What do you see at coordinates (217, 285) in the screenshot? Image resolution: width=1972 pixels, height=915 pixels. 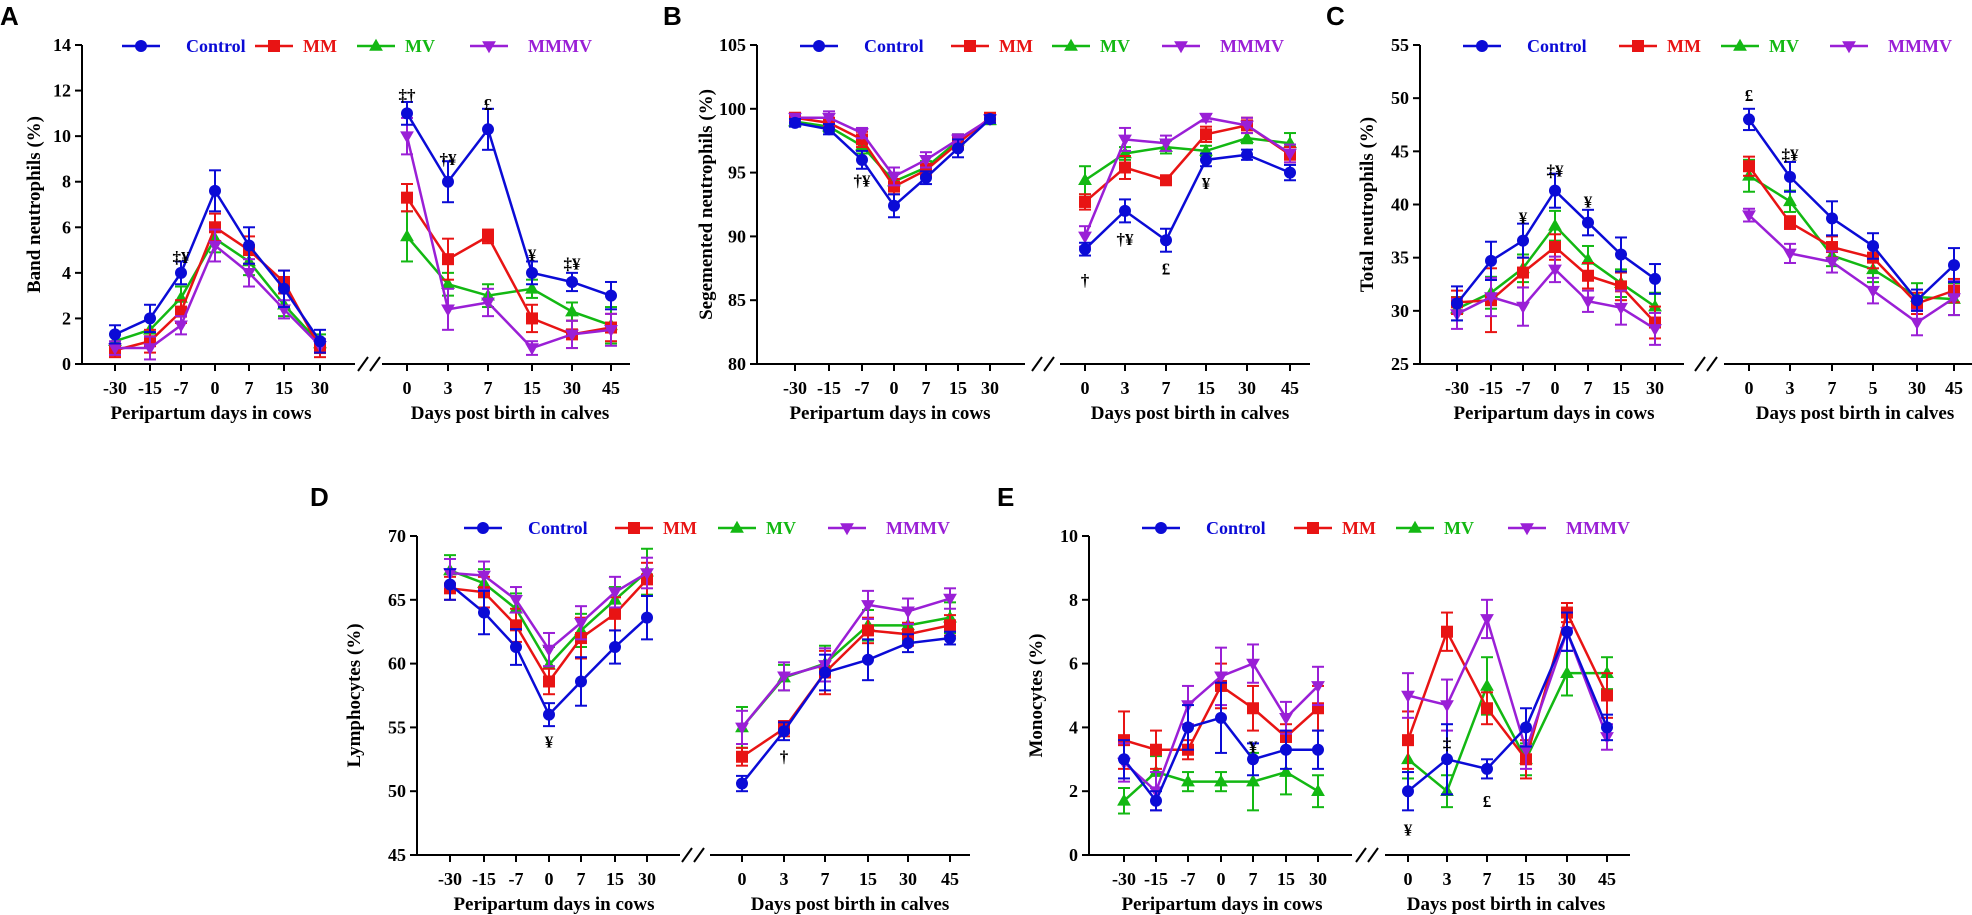 I see `series-mm` at bounding box center [217, 285].